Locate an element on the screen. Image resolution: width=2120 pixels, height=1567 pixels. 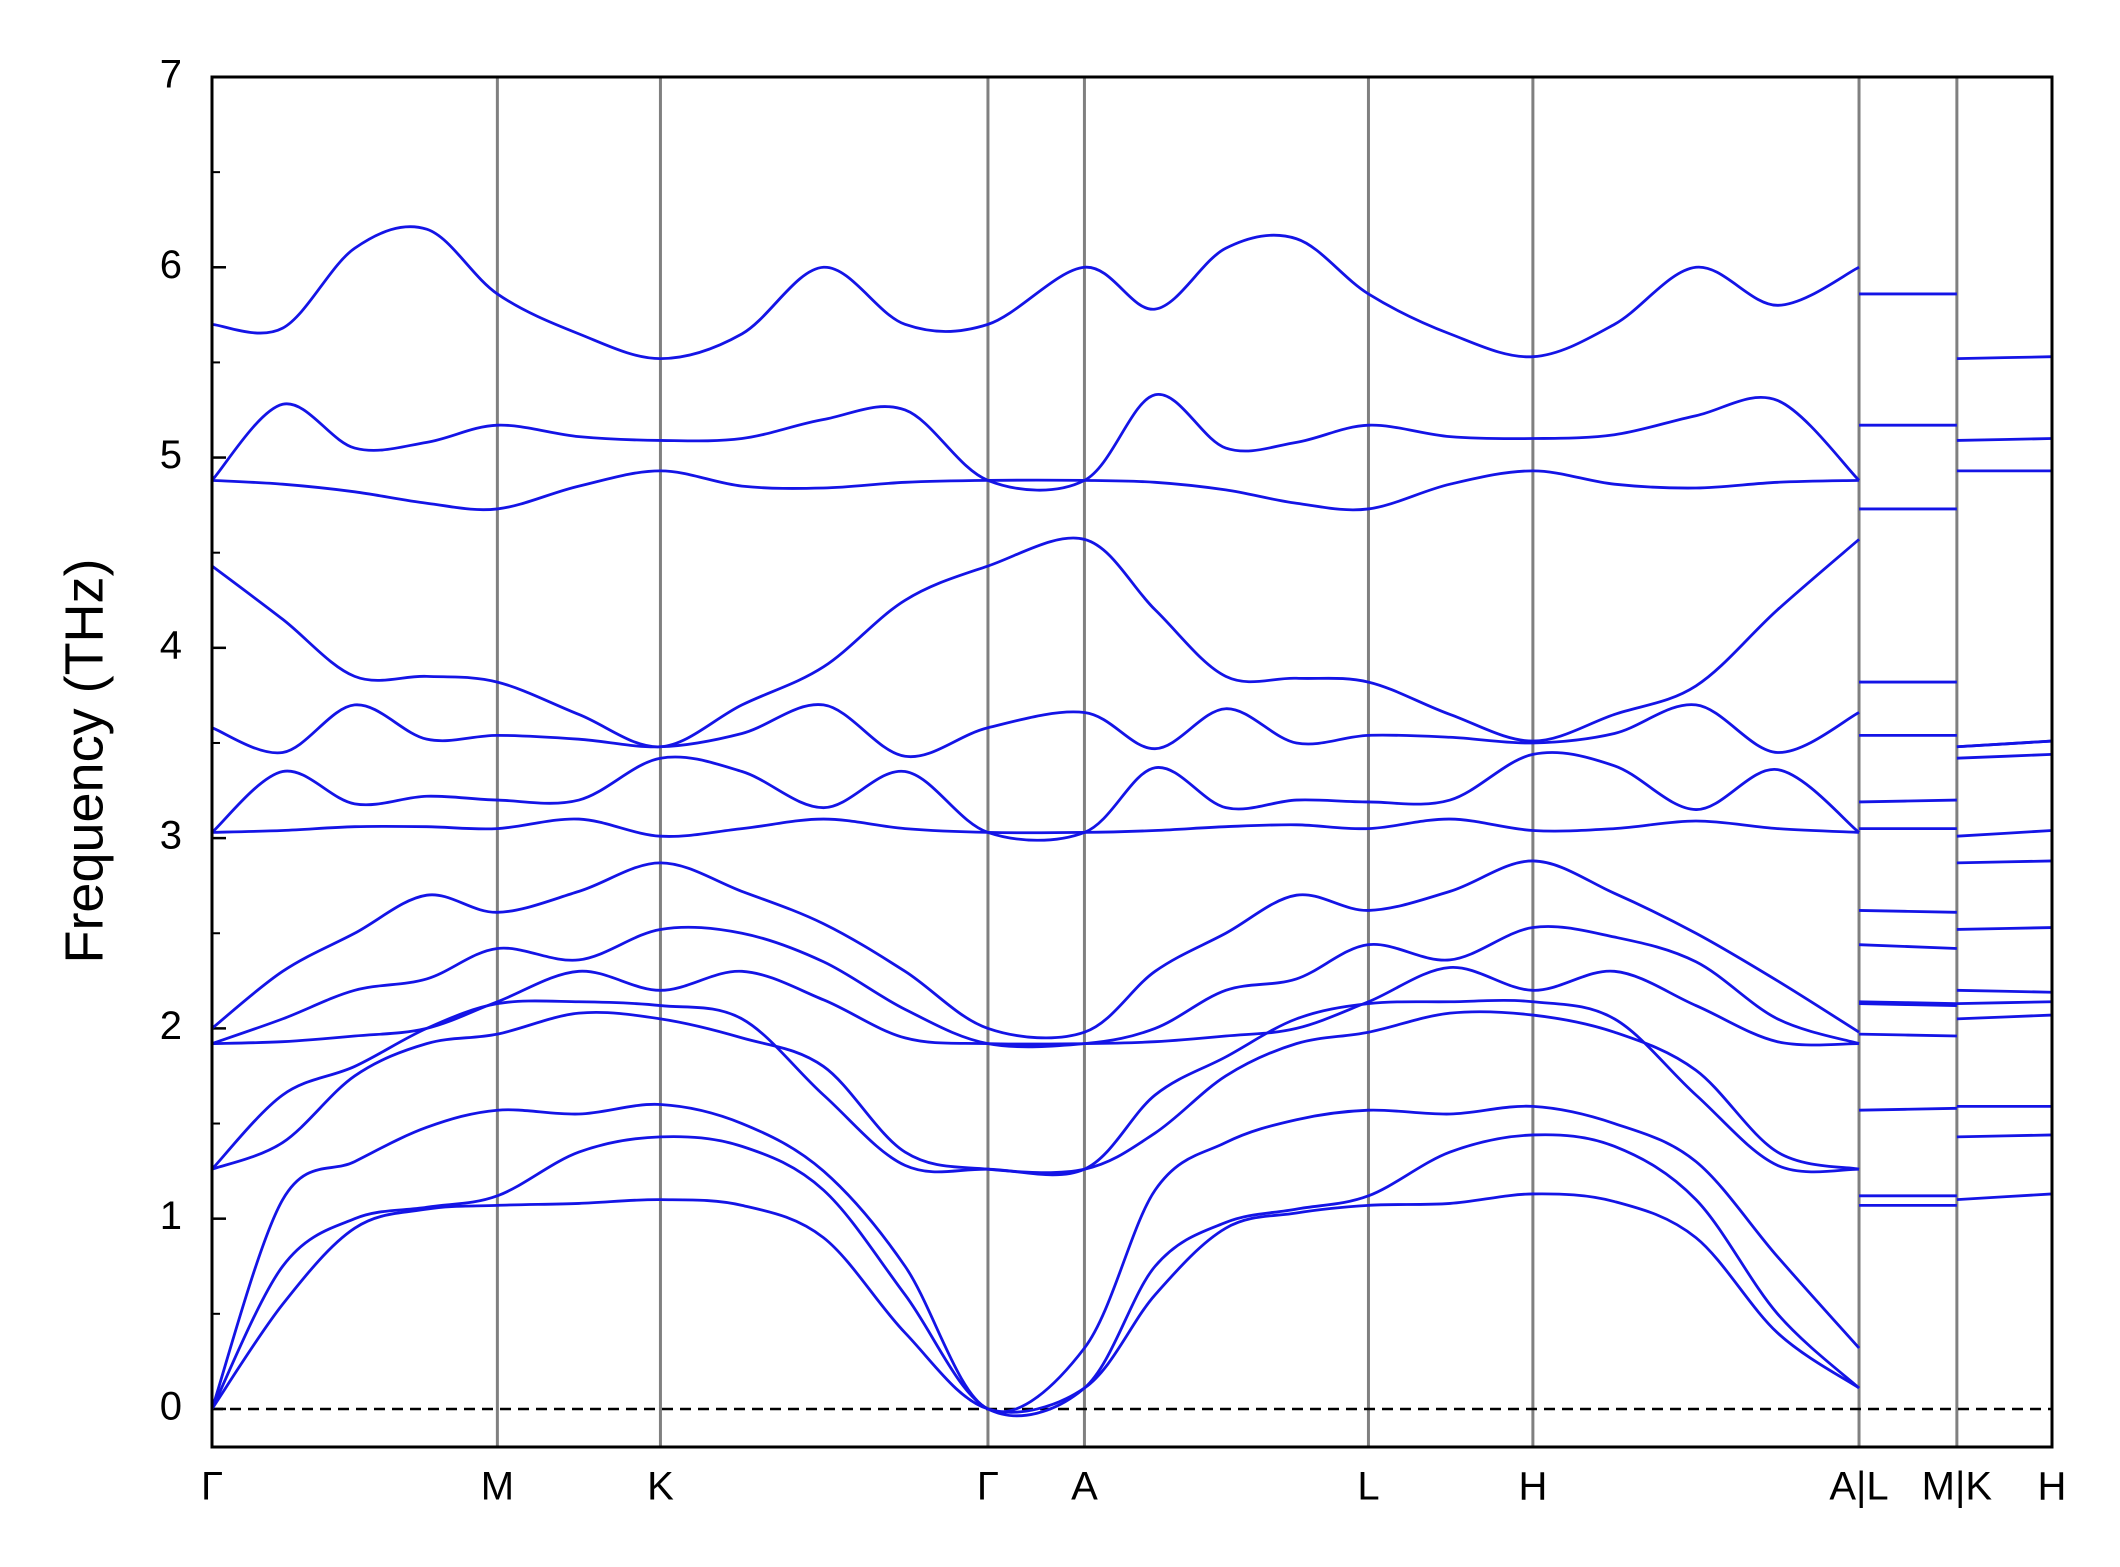
x-tick-label: A is located at coordinates (1084, 1487).